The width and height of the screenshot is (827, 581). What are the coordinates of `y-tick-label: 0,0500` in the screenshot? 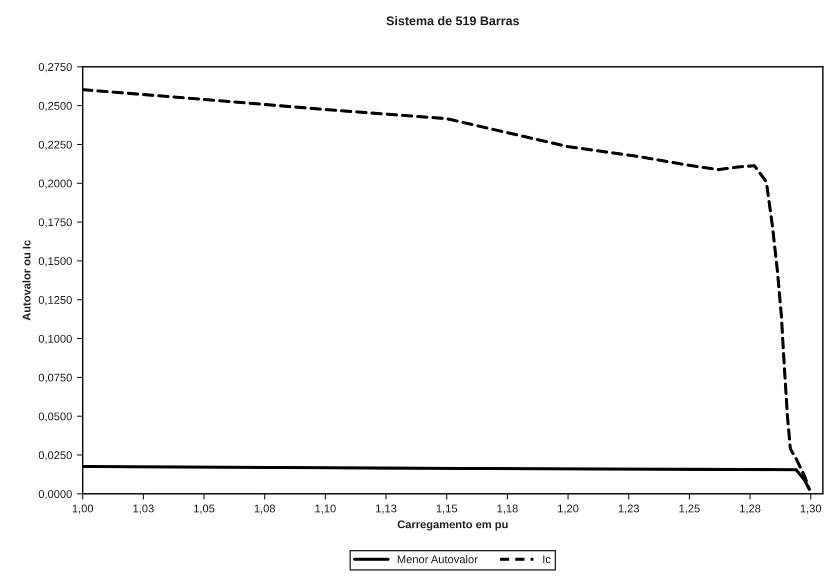 It's located at (55, 417).